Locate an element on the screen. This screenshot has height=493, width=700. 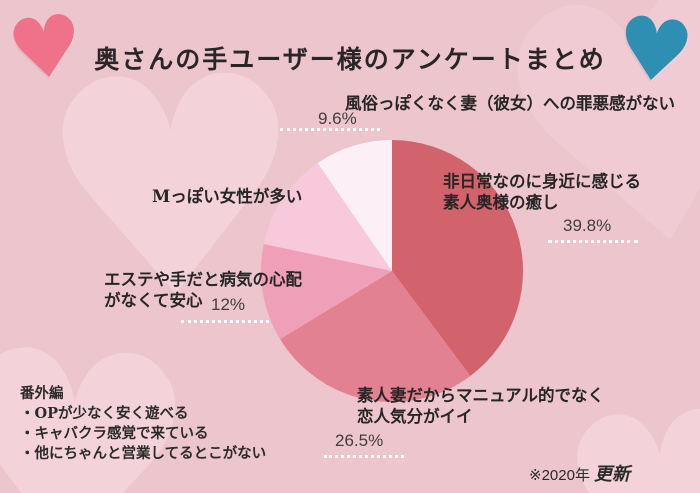
label-esthetic: エステや手だと病気の心配 がなくて安心 is located at coordinates (203, 290).